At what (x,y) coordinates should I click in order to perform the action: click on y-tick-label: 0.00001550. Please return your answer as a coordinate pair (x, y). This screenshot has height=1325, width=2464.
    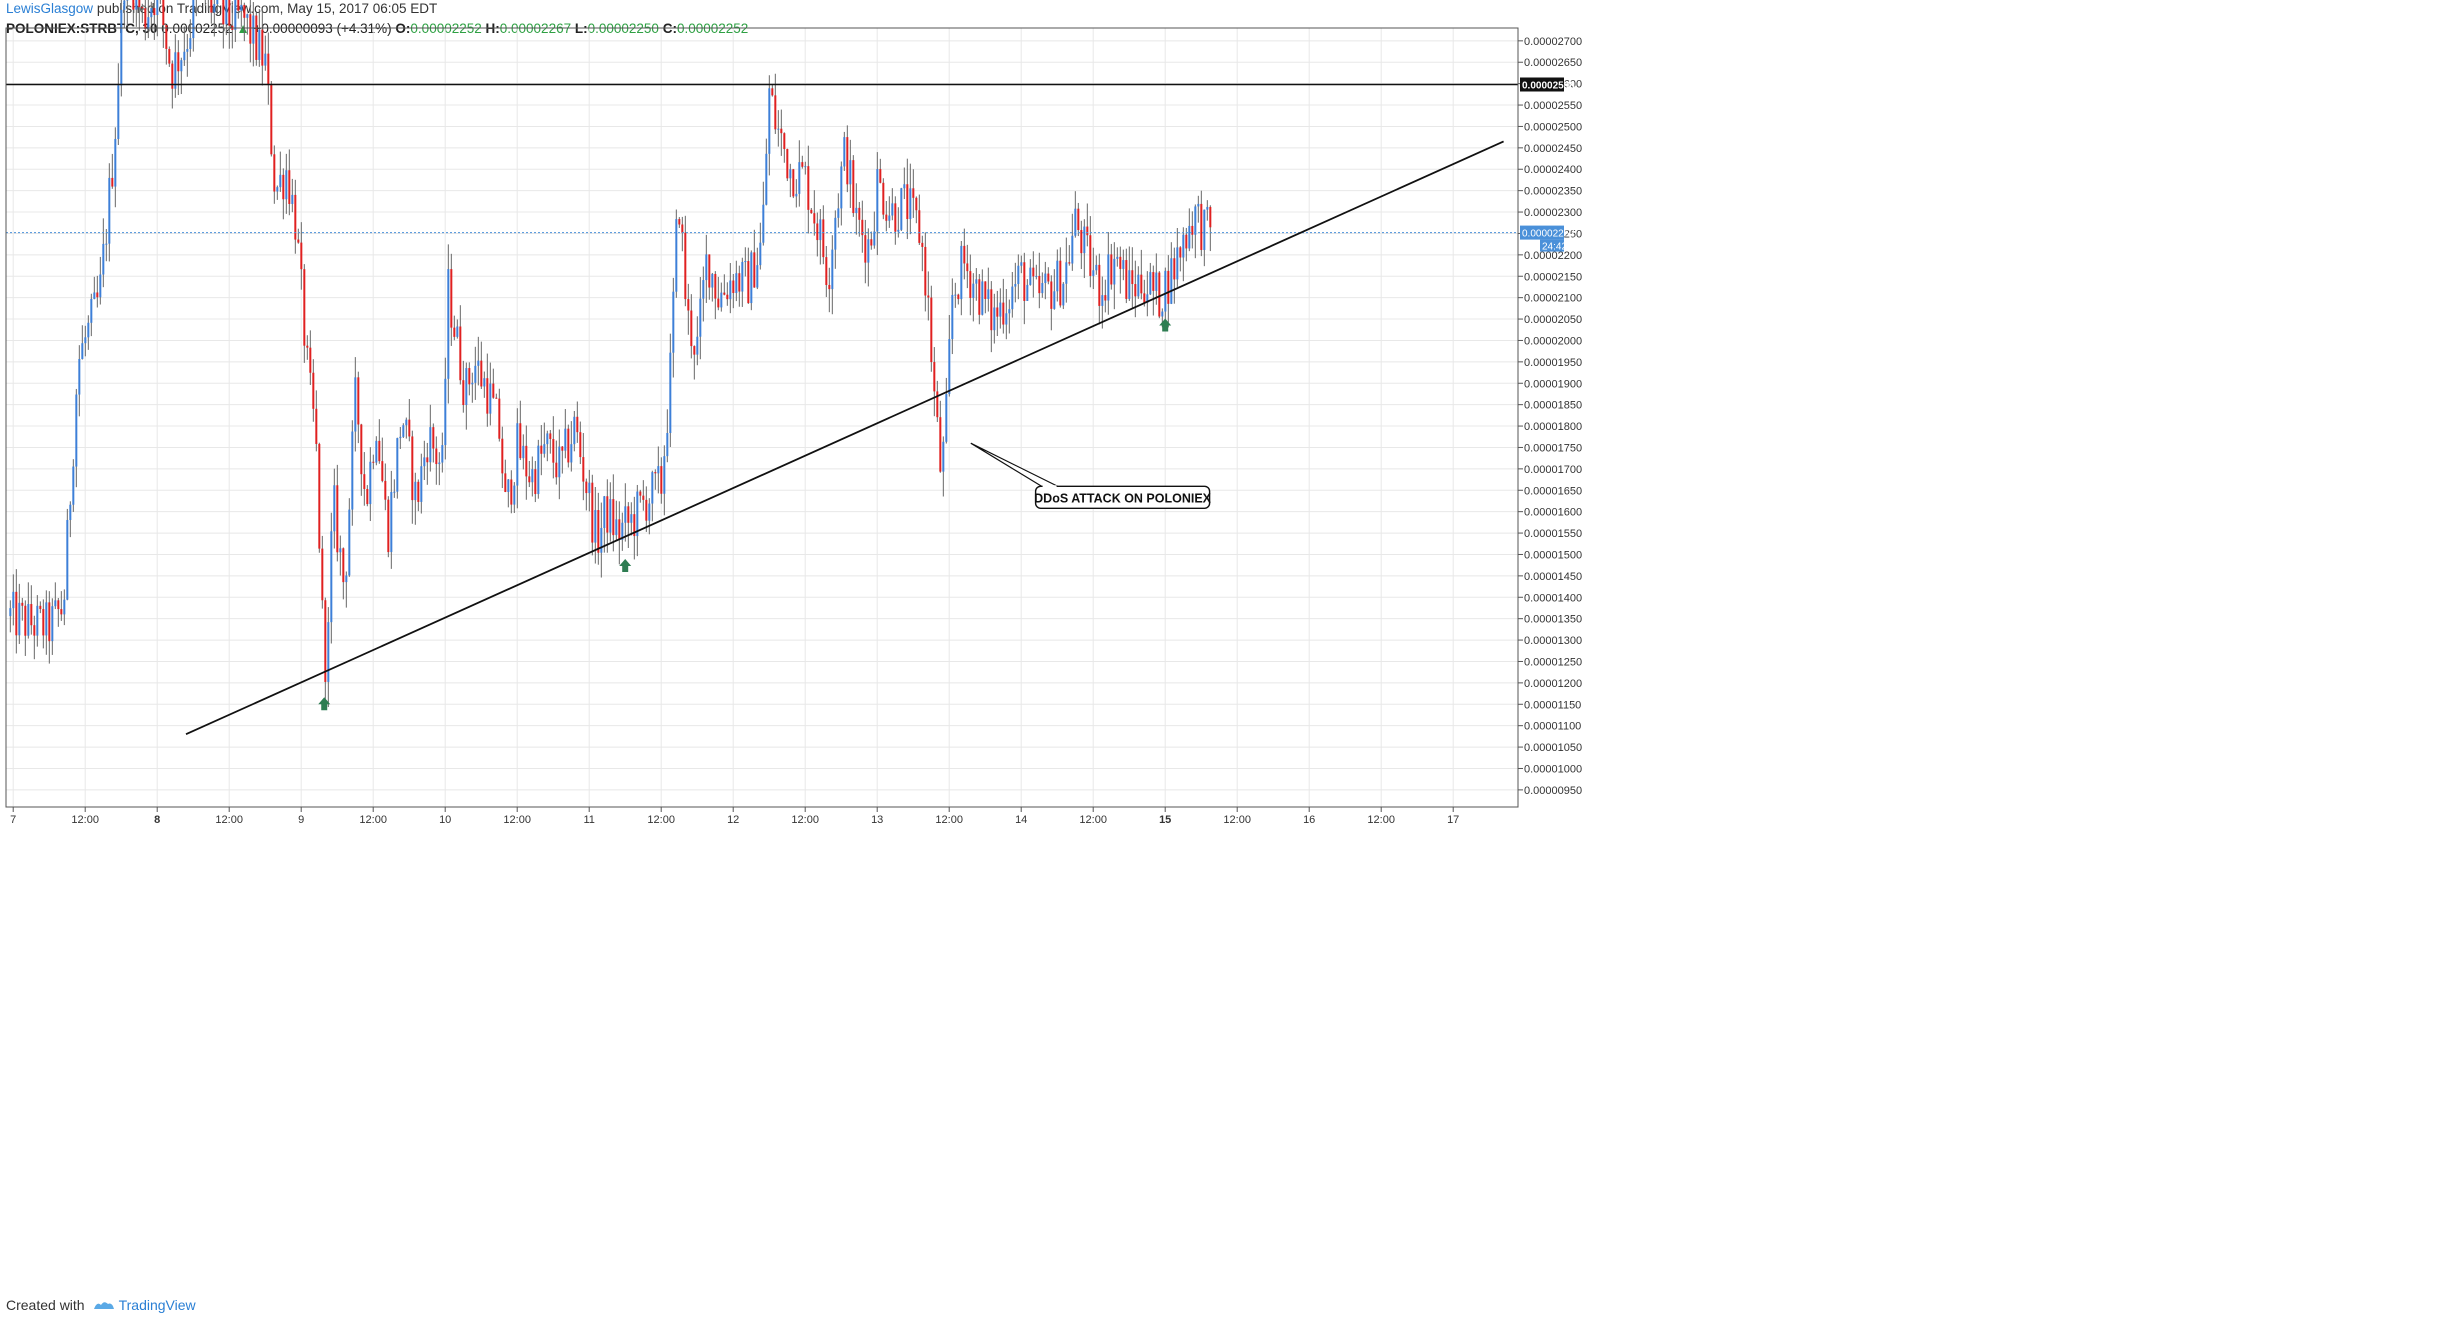
    Looking at the image, I should click on (1553, 534).